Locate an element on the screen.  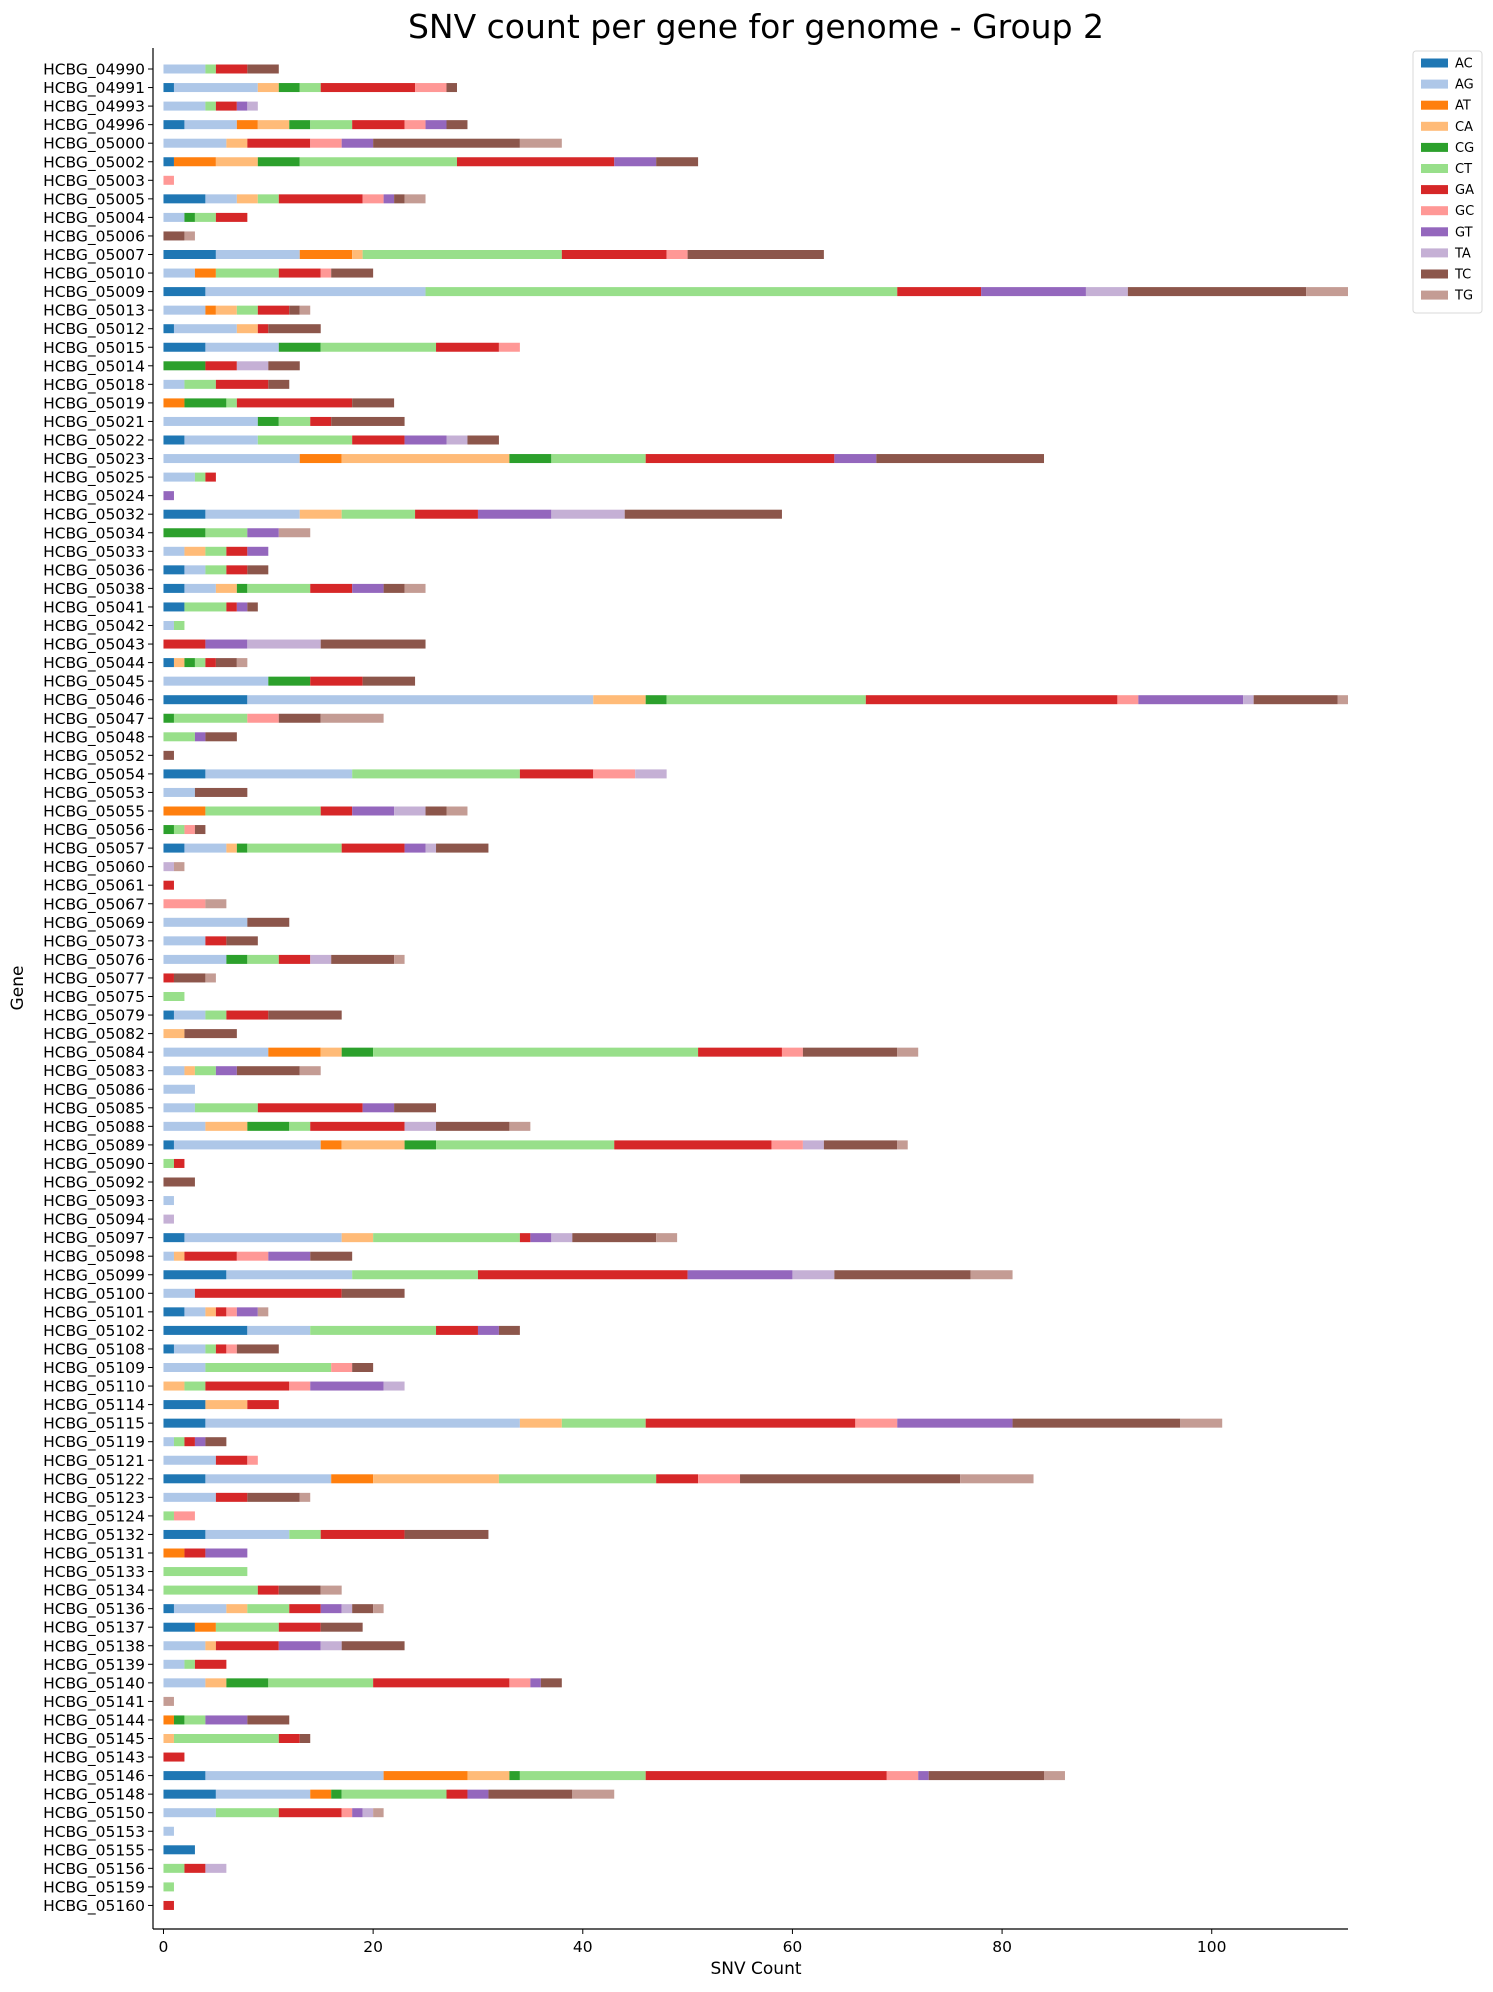
y-tick-label: HCBG_05108 is located at coordinates (94, 1349).